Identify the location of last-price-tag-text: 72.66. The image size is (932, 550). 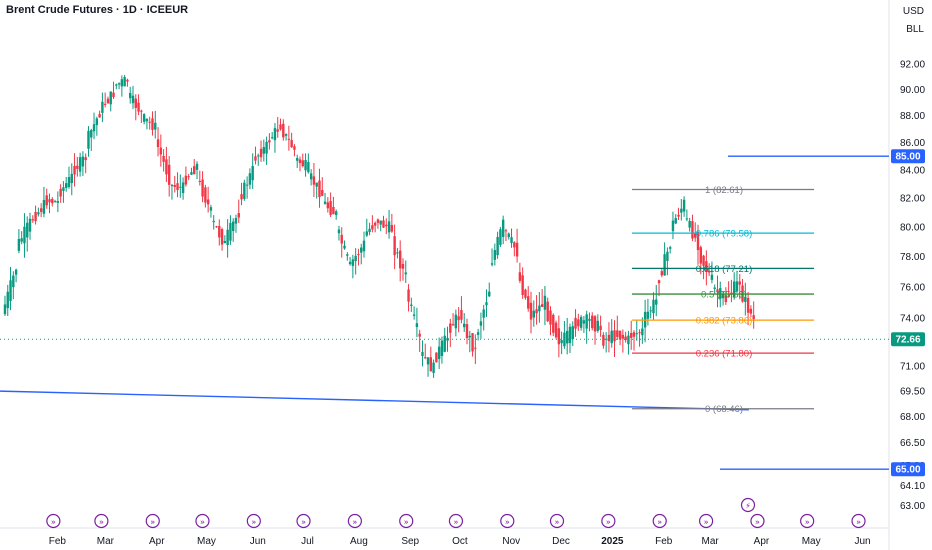
(907, 340).